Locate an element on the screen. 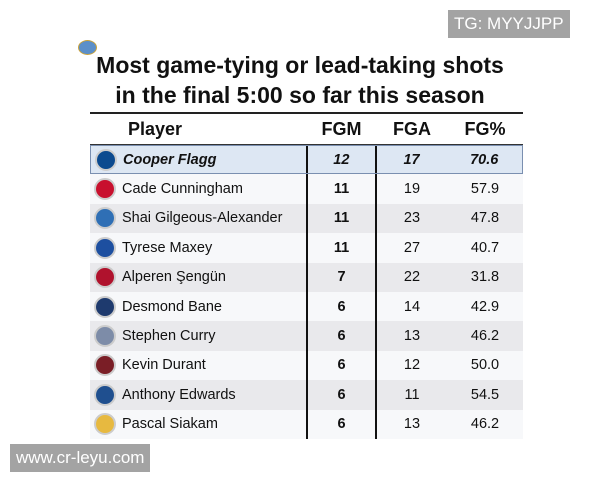 This screenshot has width=600, height=480. pistons-logo-icon is located at coordinates (105, 189).